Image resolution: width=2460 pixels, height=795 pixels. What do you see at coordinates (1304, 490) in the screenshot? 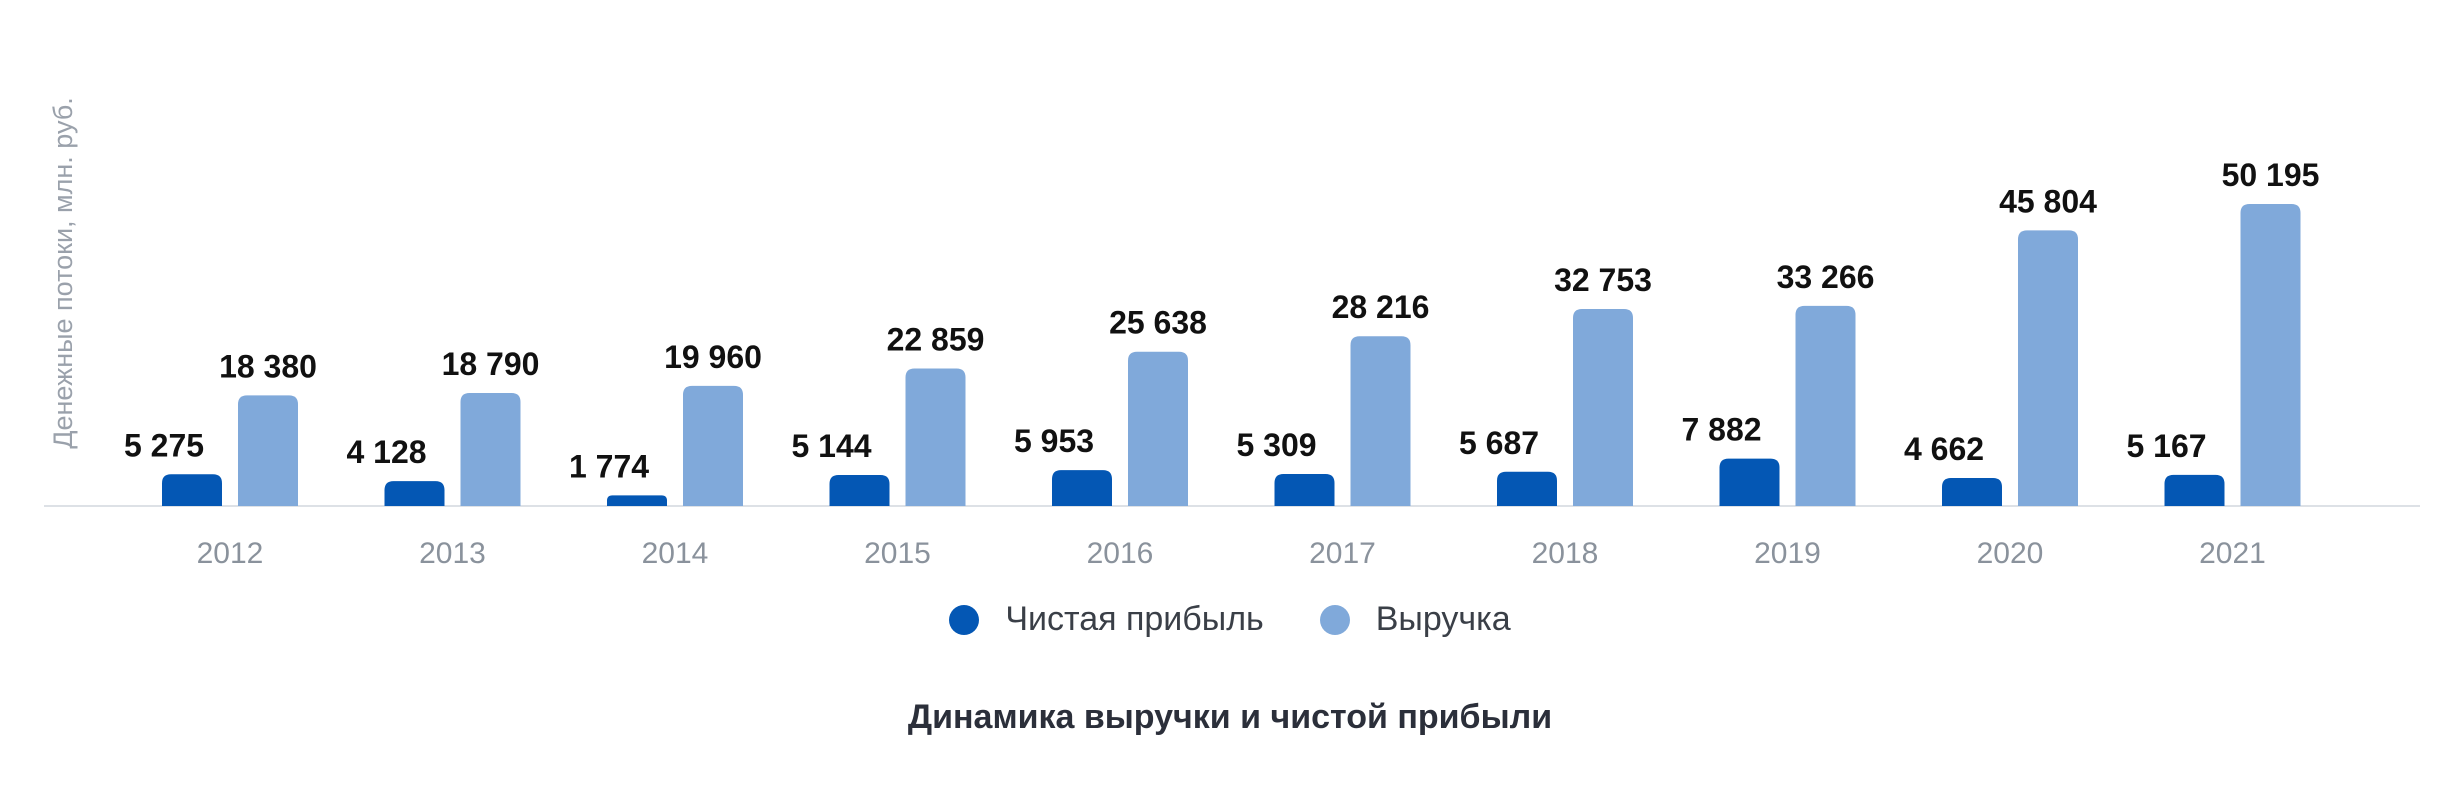
I see `bar-net-profit-2017` at bounding box center [1304, 490].